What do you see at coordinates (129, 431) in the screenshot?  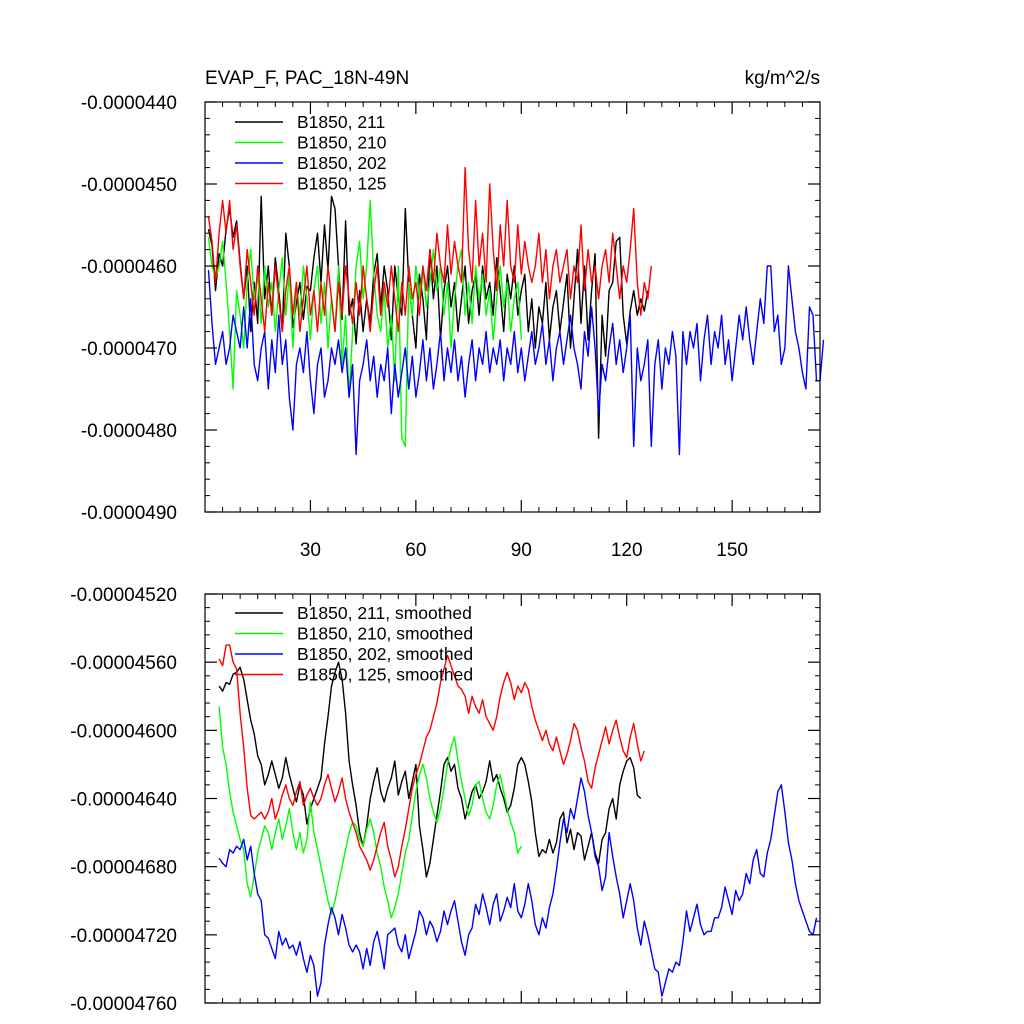 I see `y-tick-label: -0.0000480` at bounding box center [129, 431].